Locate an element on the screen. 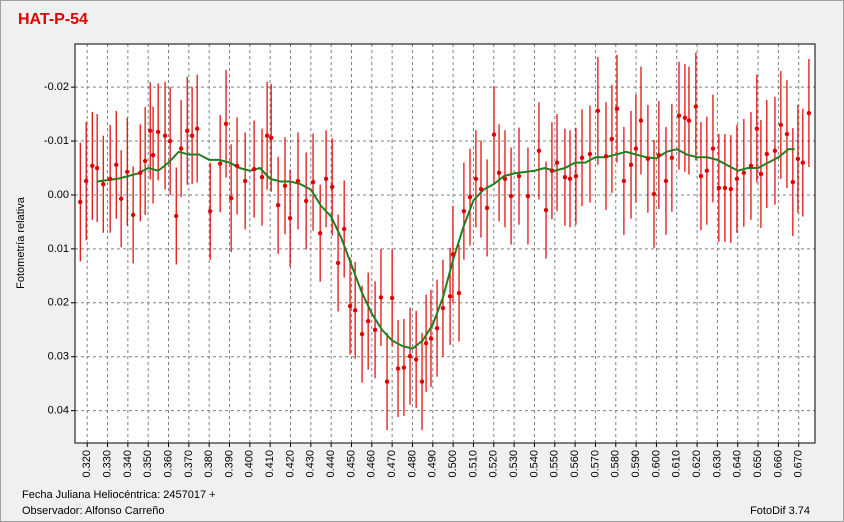  x-tick-label: 0.390 is located at coordinates (229, 464).